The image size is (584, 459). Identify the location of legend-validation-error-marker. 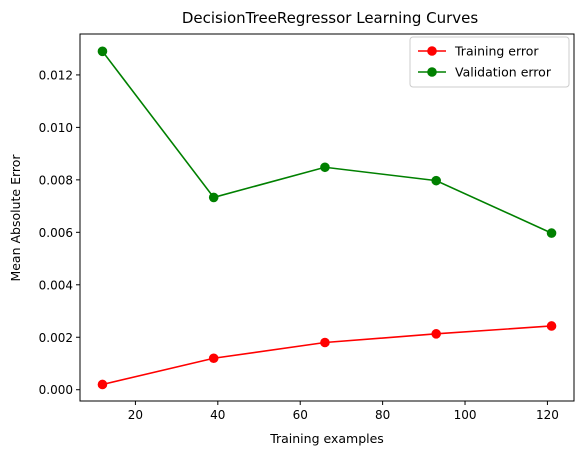
(432, 72).